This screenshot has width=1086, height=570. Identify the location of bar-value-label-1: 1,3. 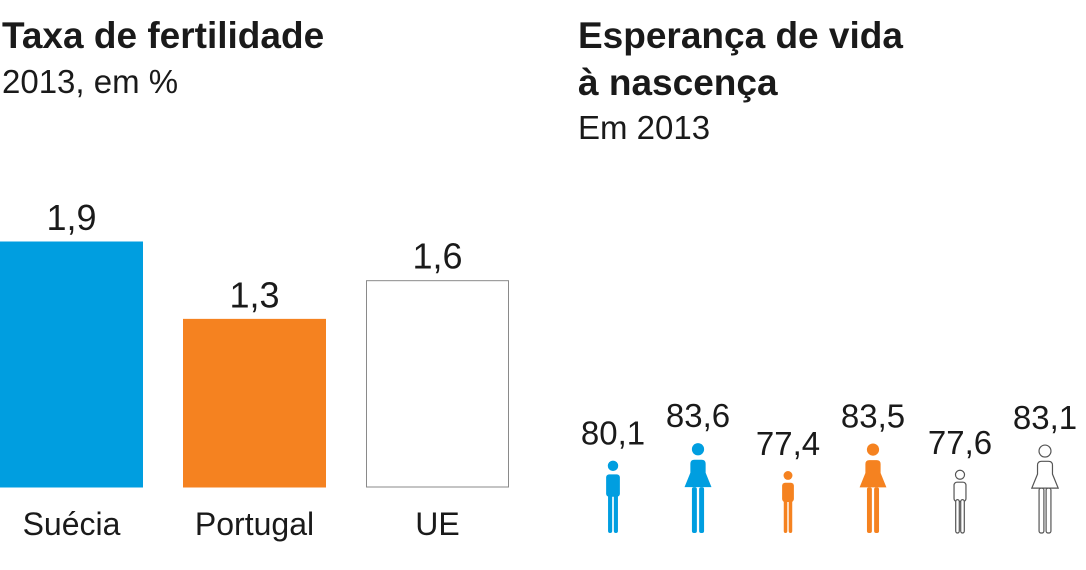
(254, 294).